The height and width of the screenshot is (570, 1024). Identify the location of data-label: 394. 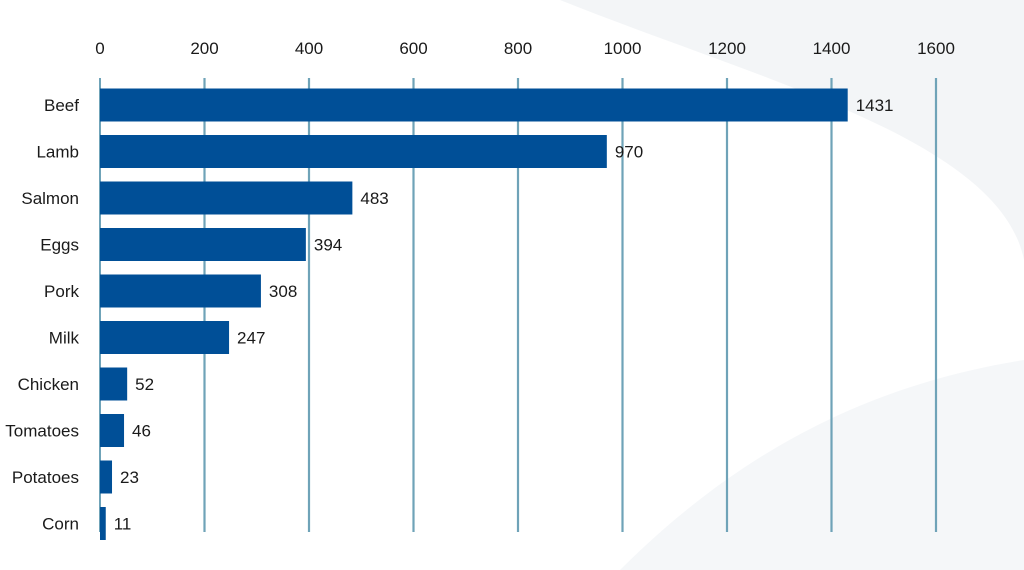
(328, 245).